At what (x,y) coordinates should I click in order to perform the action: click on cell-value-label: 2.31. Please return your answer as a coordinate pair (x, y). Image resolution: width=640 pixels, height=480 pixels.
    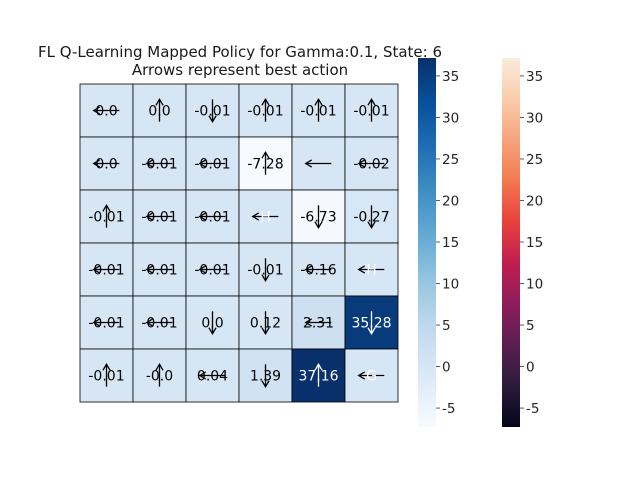
    Looking at the image, I should click on (318, 324).